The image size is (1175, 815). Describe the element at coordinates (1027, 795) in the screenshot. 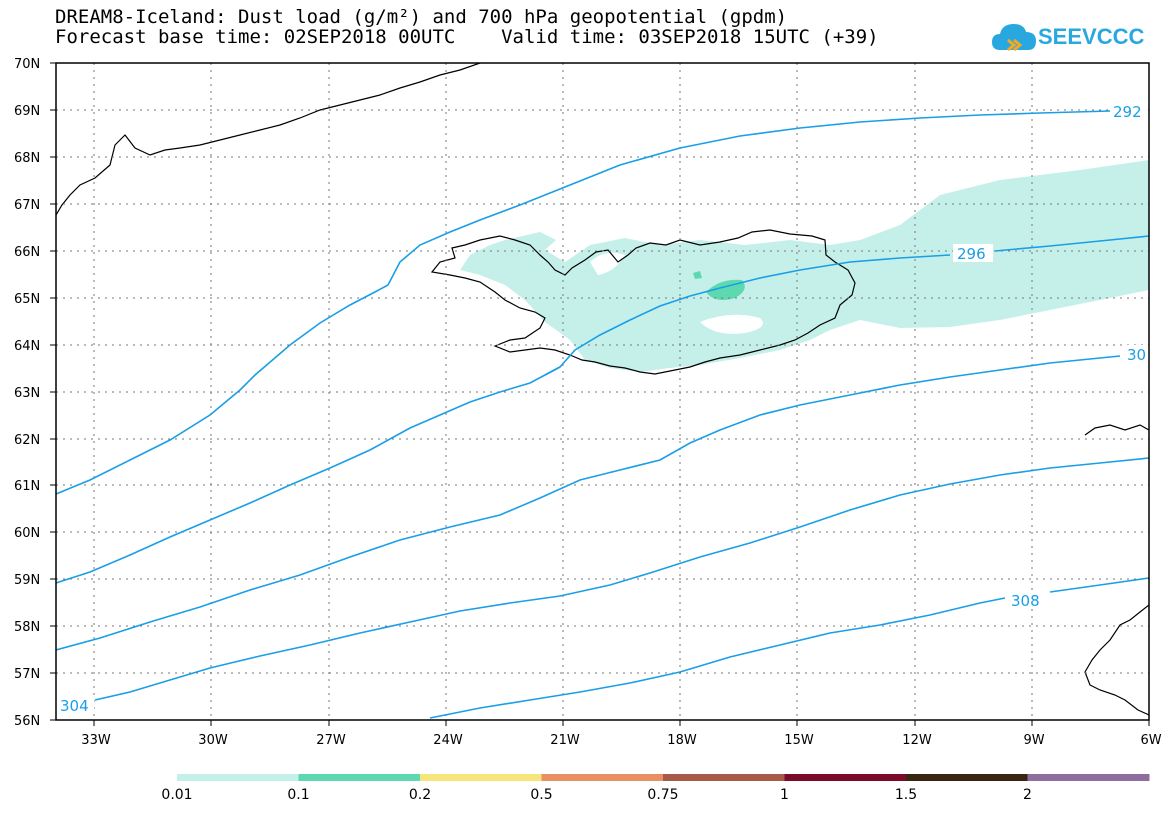

I see `colorbar-label: 2` at that location.